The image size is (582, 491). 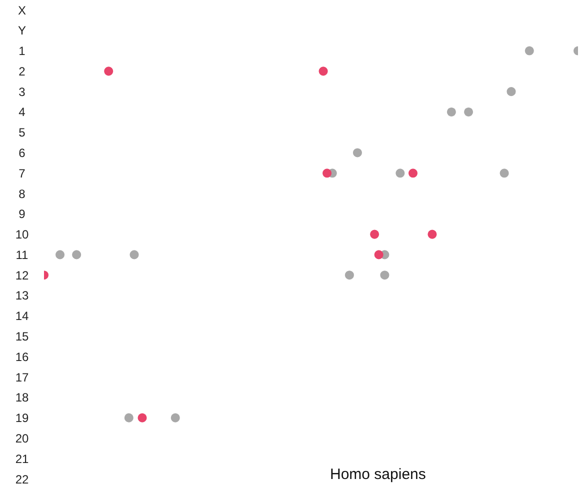 What do you see at coordinates (22, 295) in the screenshot?
I see `y-tick-label: 13` at bounding box center [22, 295].